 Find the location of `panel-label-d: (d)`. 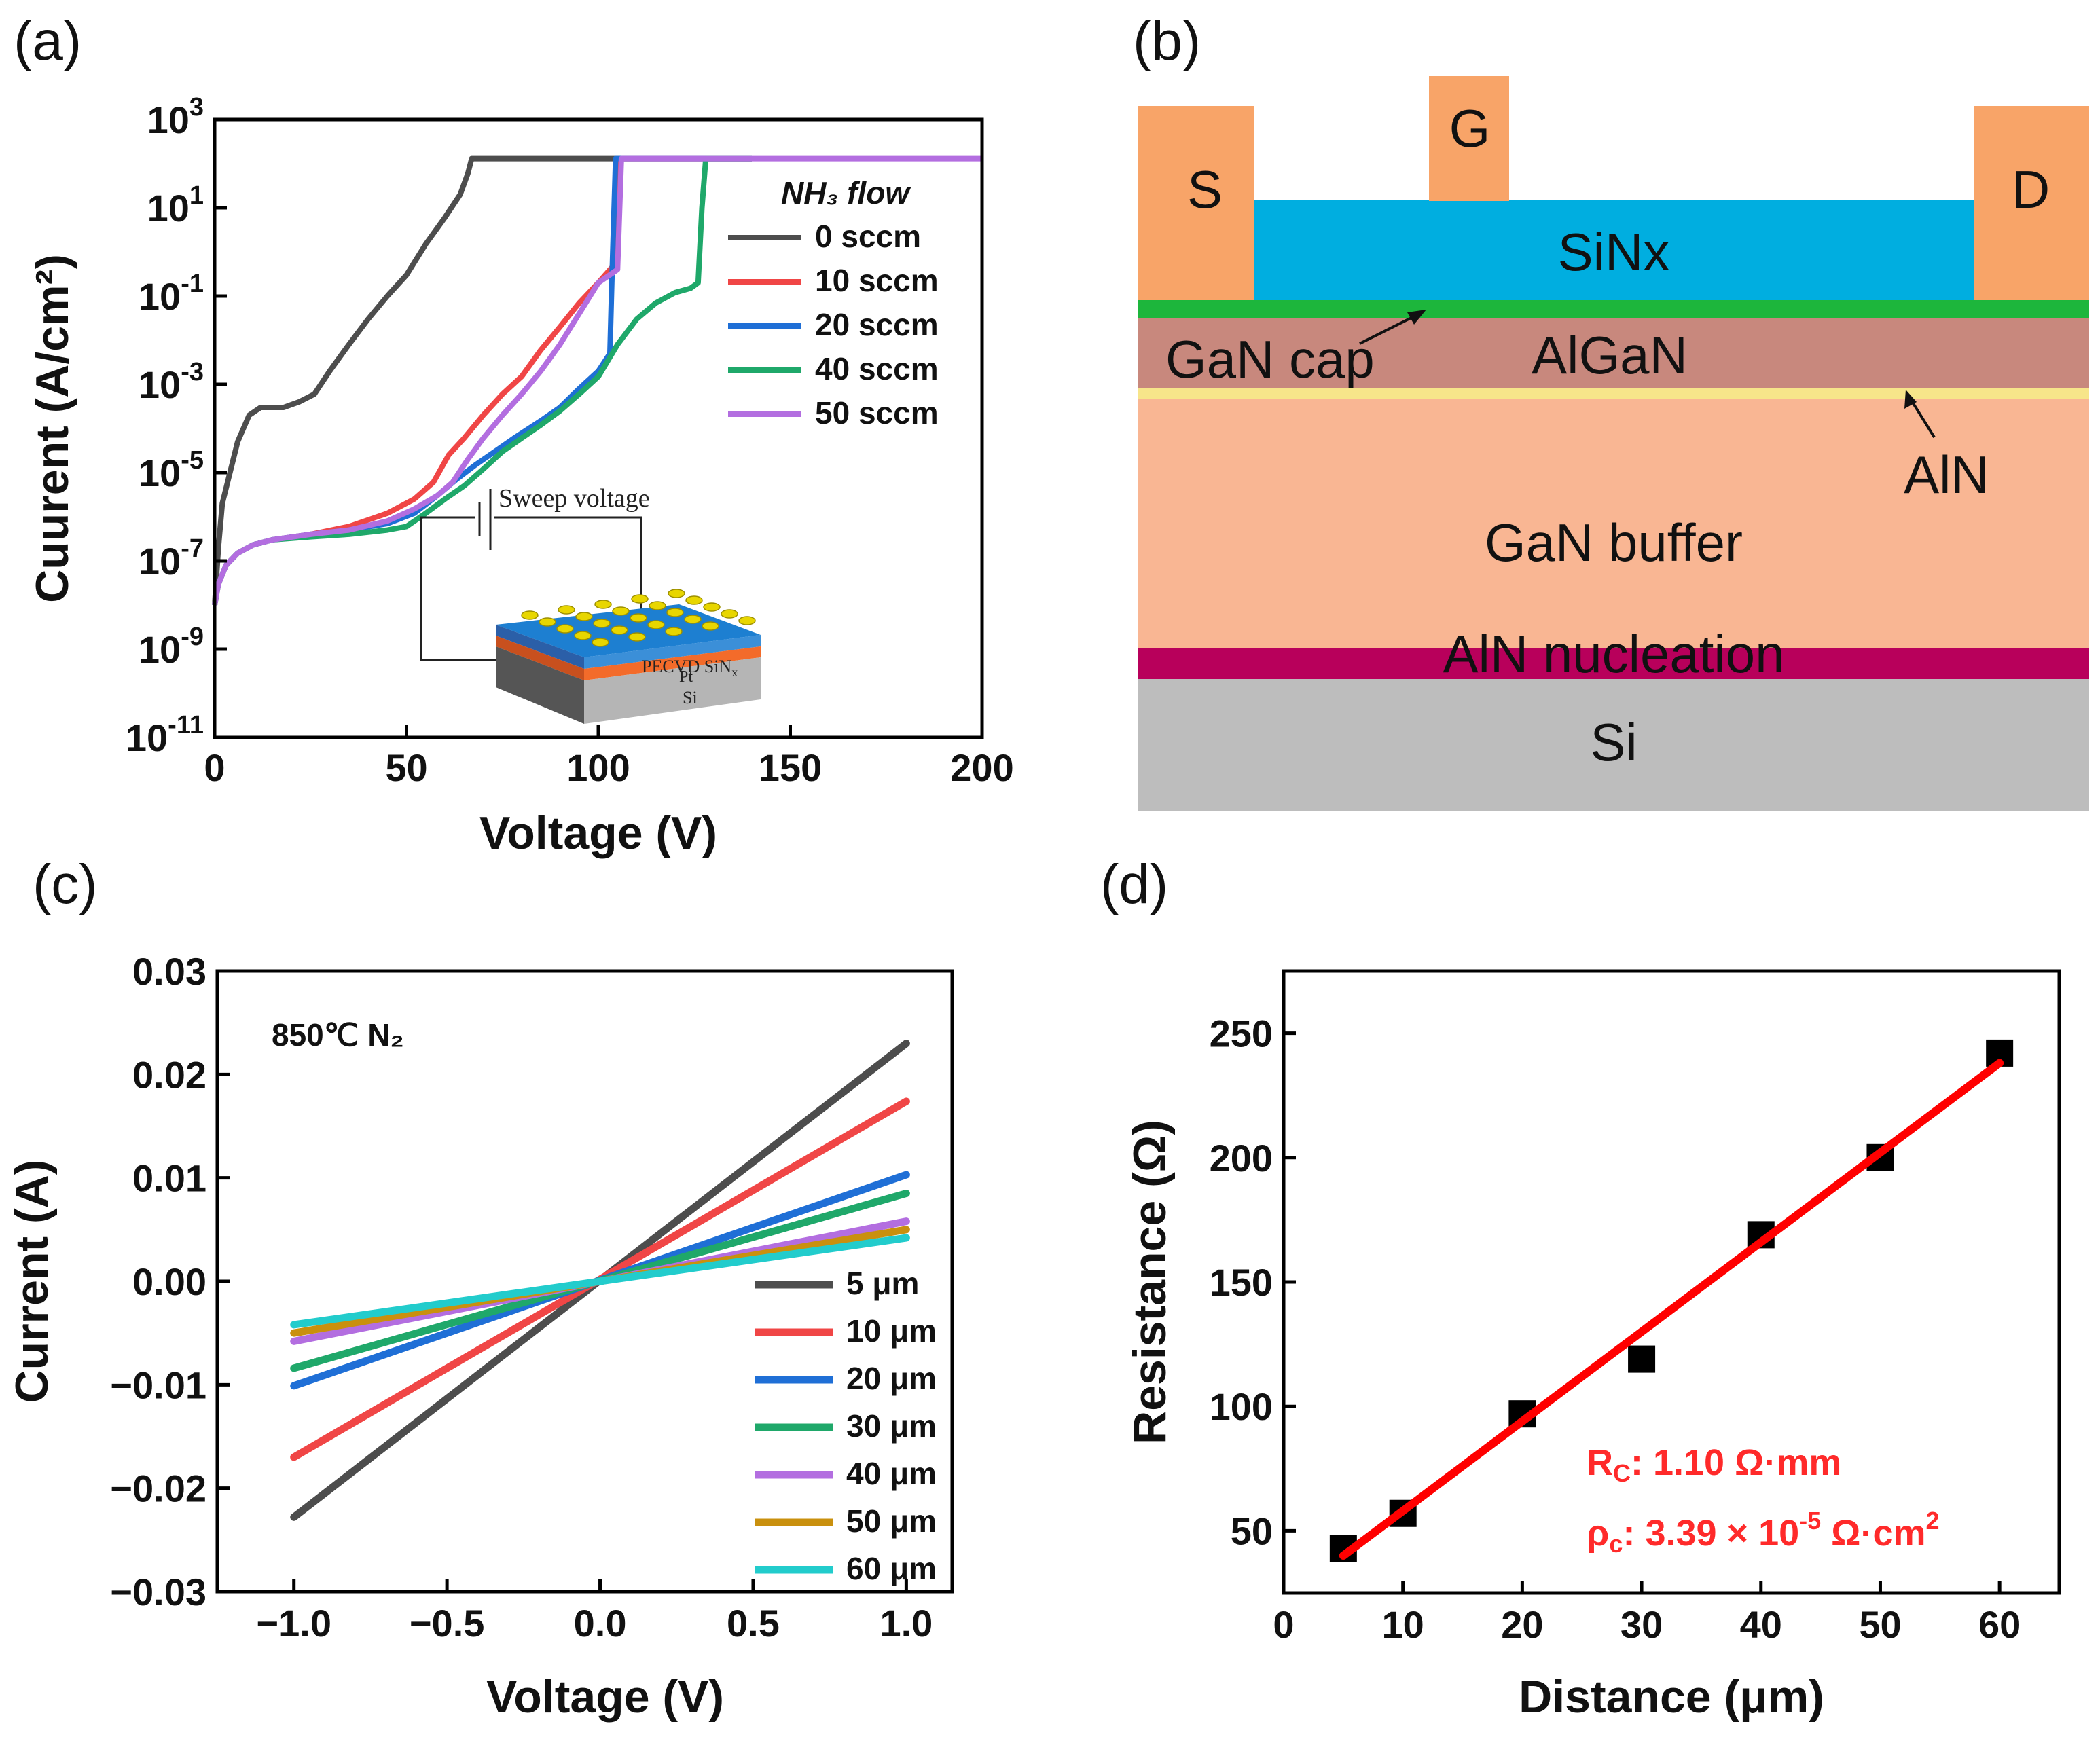

panel-label-d: (d) is located at coordinates (1134, 884).